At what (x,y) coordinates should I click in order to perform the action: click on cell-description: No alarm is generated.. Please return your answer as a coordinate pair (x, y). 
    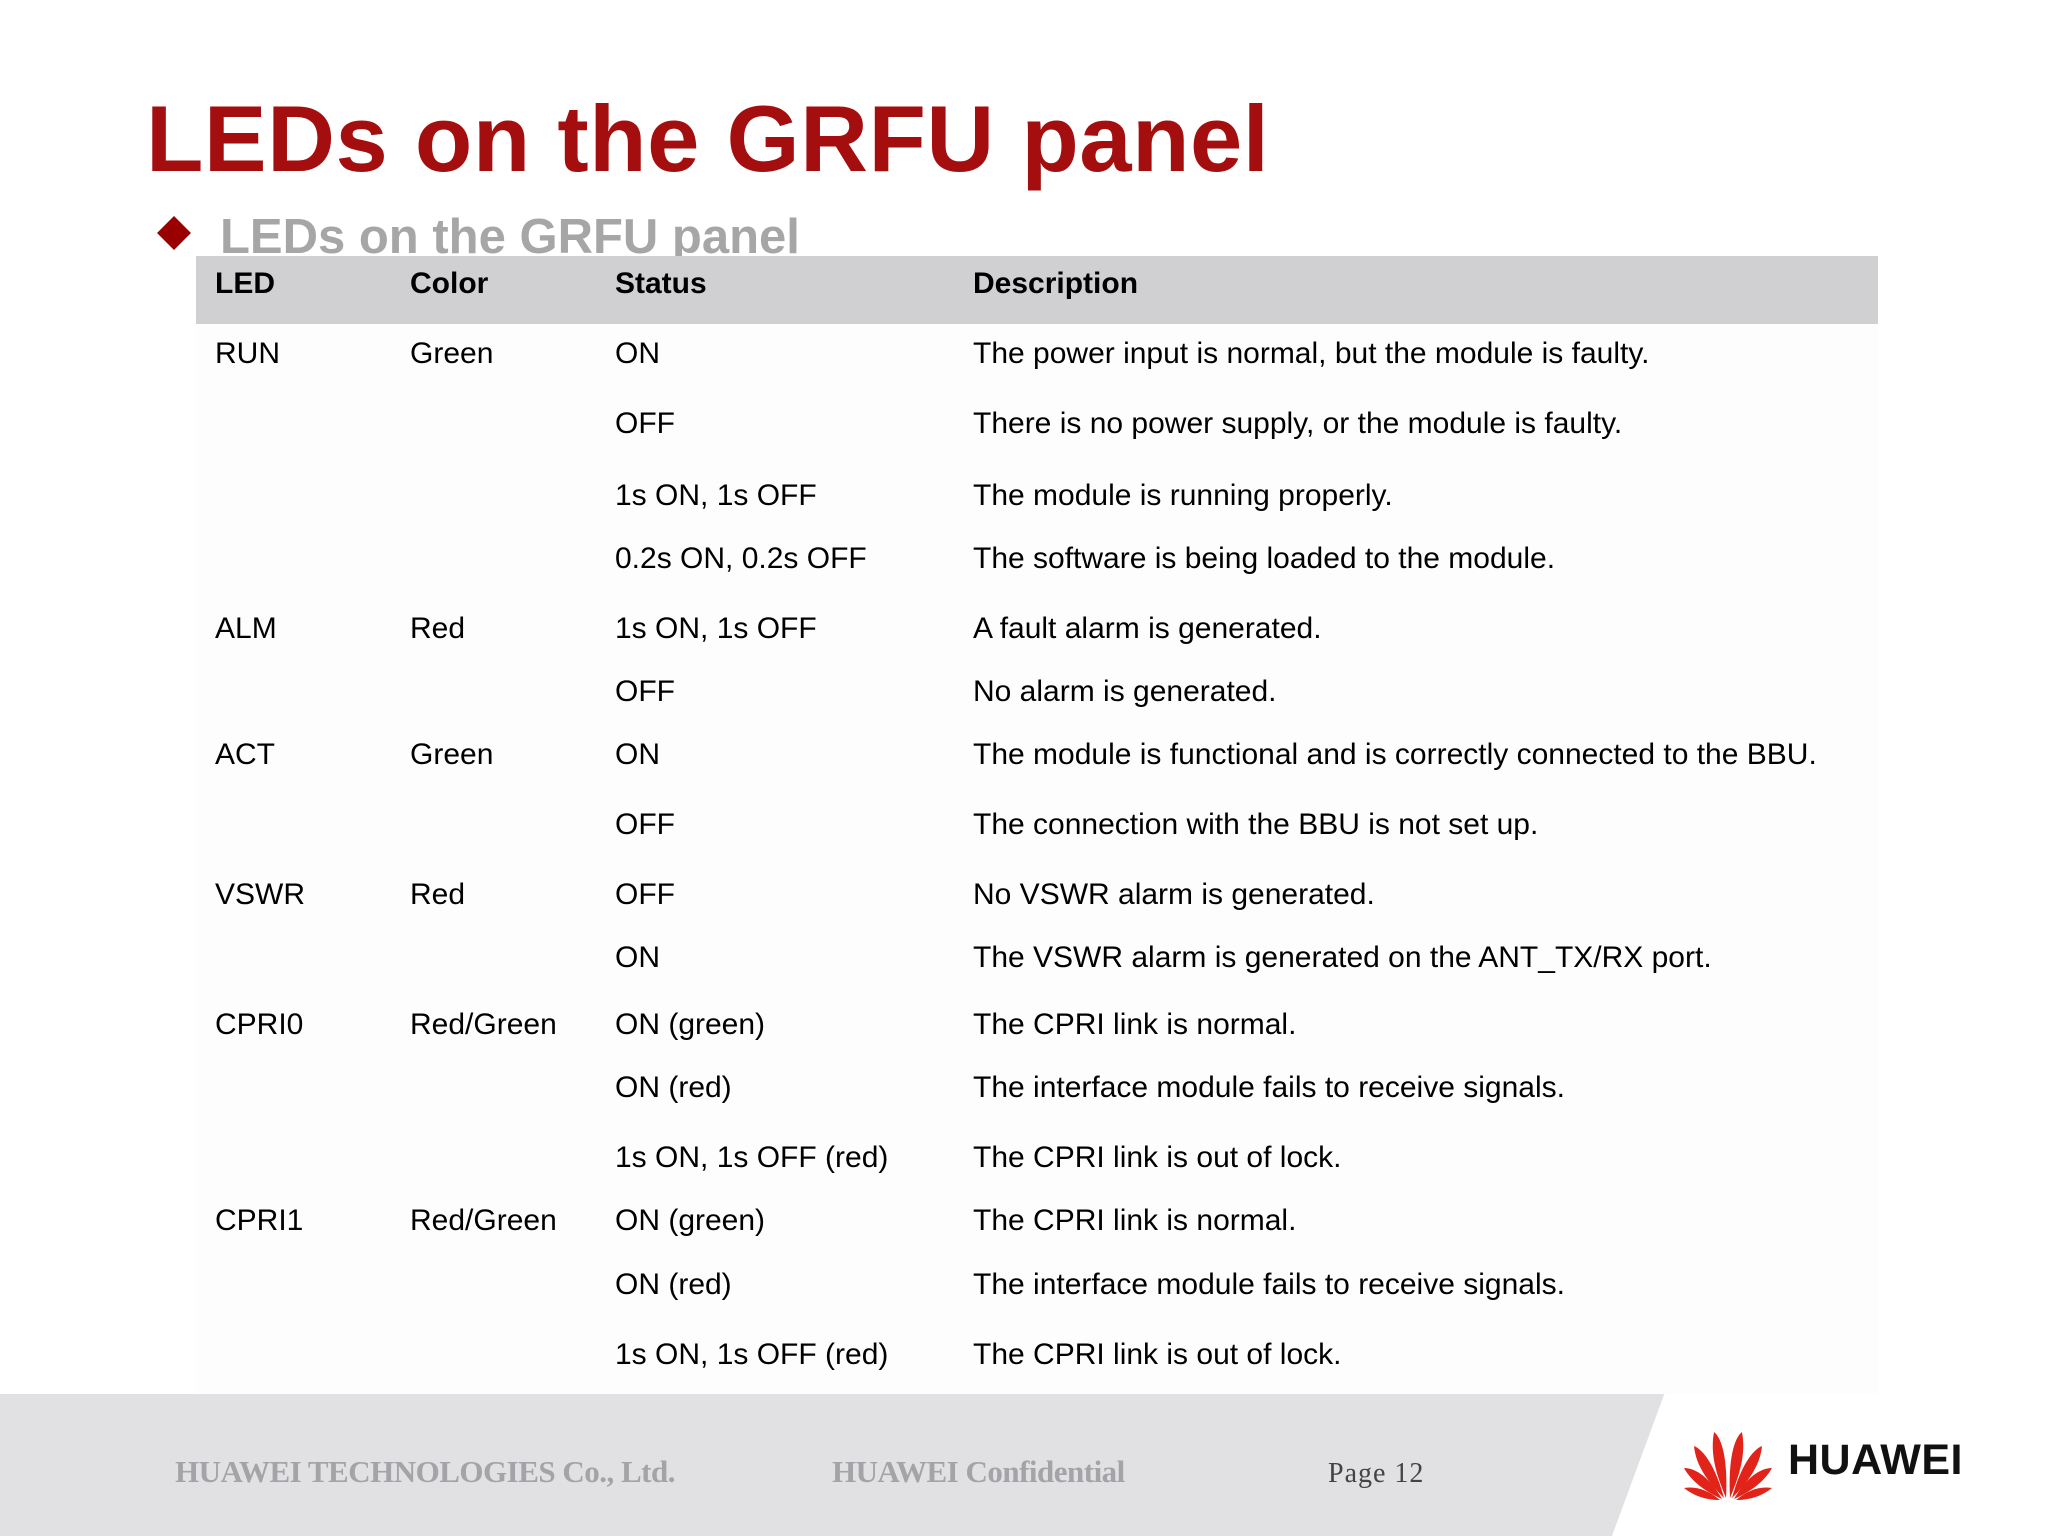
    Looking at the image, I should click on (1125, 691).